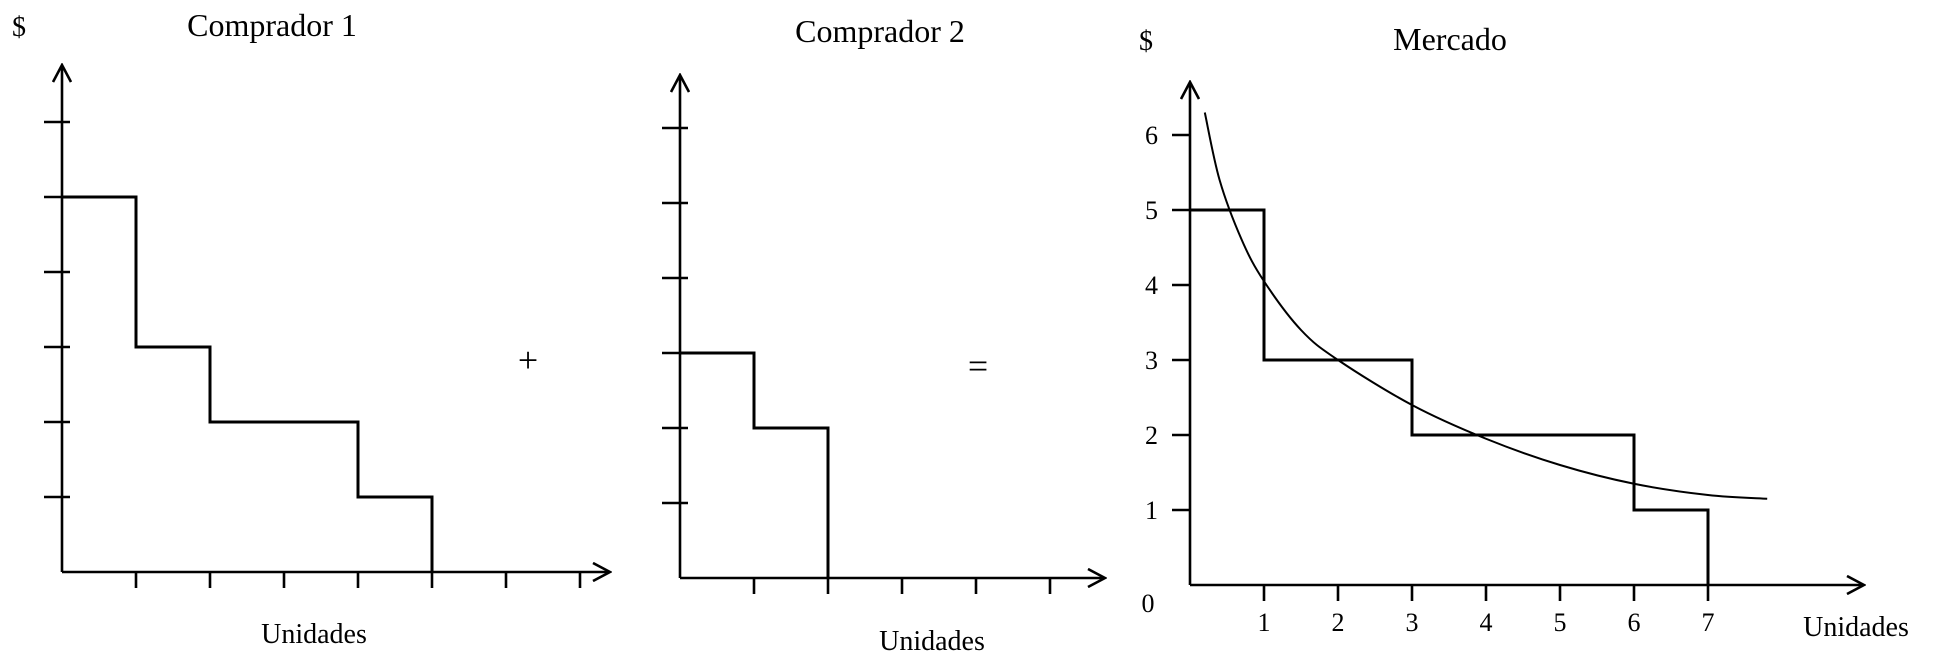 This screenshot has height=652, width=1934. What do you see at coordinates (1146, 41) in the screenshot?
I see `p3-y-label: $` at bounding box center [1146, 41].